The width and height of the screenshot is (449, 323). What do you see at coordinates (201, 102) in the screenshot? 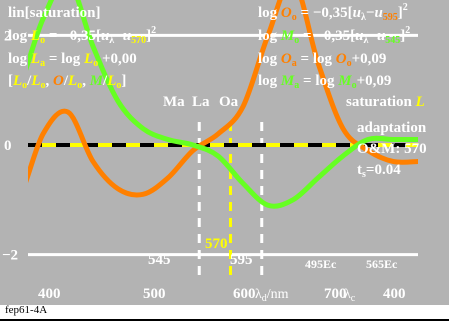
I see `top-label-la: La` at bounding box center [201, 102].